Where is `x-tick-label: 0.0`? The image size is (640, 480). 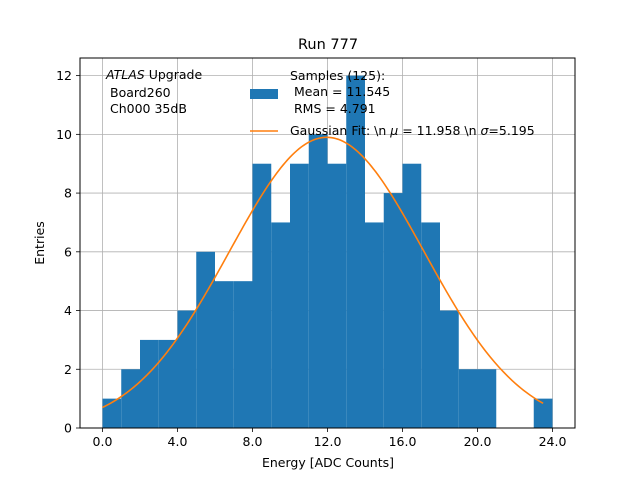 x-tick-label: 0.0 is located at coordinates (103, 441).